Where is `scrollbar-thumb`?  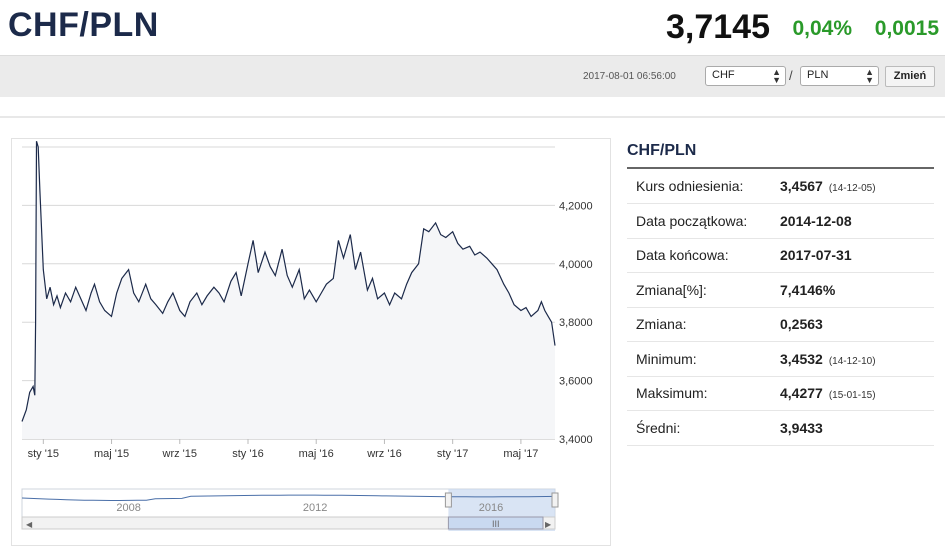
scrollbar-thumb is located at coordinates (495, 523).